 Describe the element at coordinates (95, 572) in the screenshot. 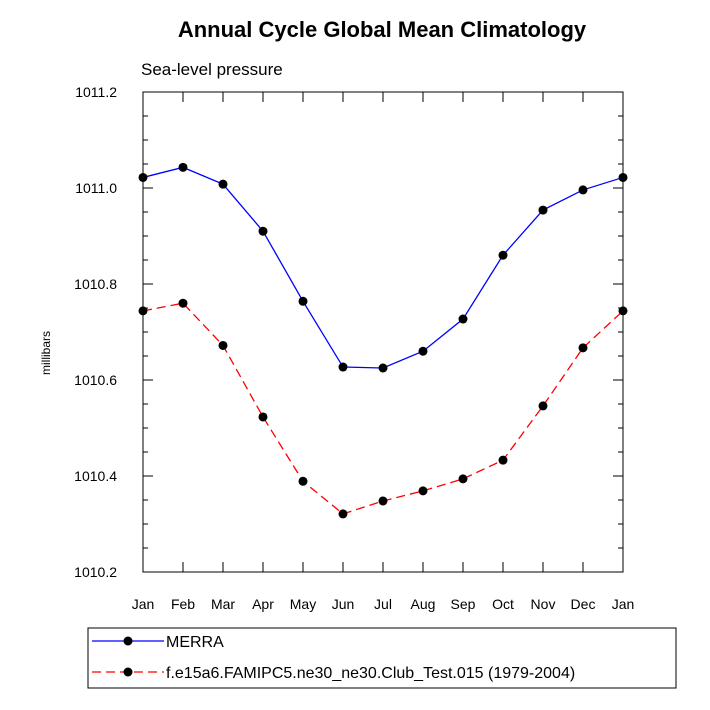

I see `y-tick-label: 1010.2` at that location.